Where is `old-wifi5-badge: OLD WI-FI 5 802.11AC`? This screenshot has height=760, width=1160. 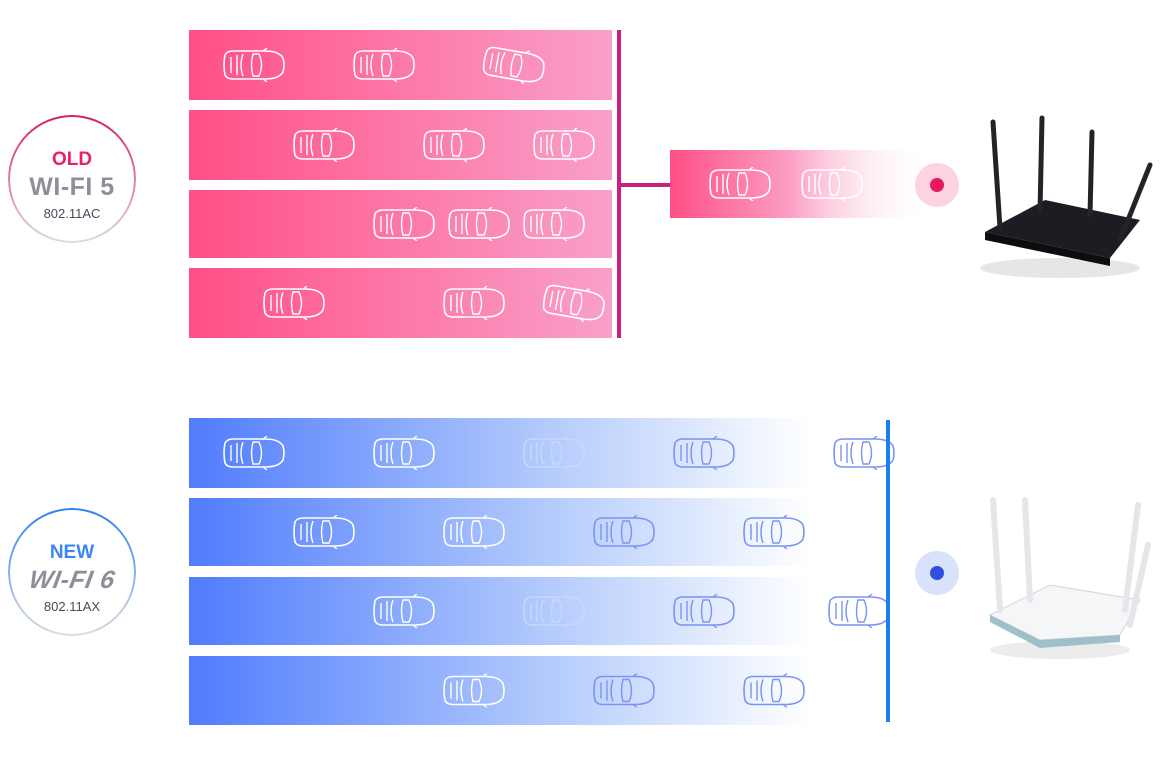 old-wifi5-badge: OLD WI-FI 5 802.11AC is located at coordinates (72, 179).